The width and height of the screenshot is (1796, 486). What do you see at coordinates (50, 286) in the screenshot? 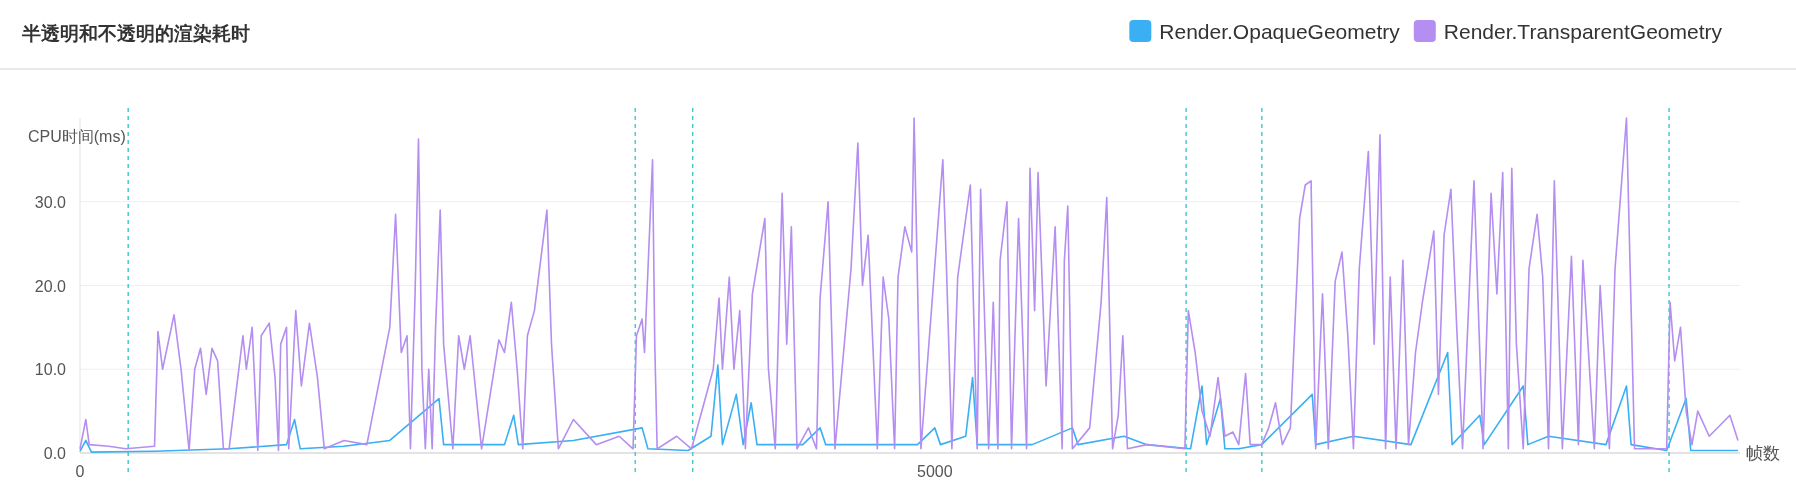
I see `y-tick-label: 20.0` at bounding box center [50, 286].